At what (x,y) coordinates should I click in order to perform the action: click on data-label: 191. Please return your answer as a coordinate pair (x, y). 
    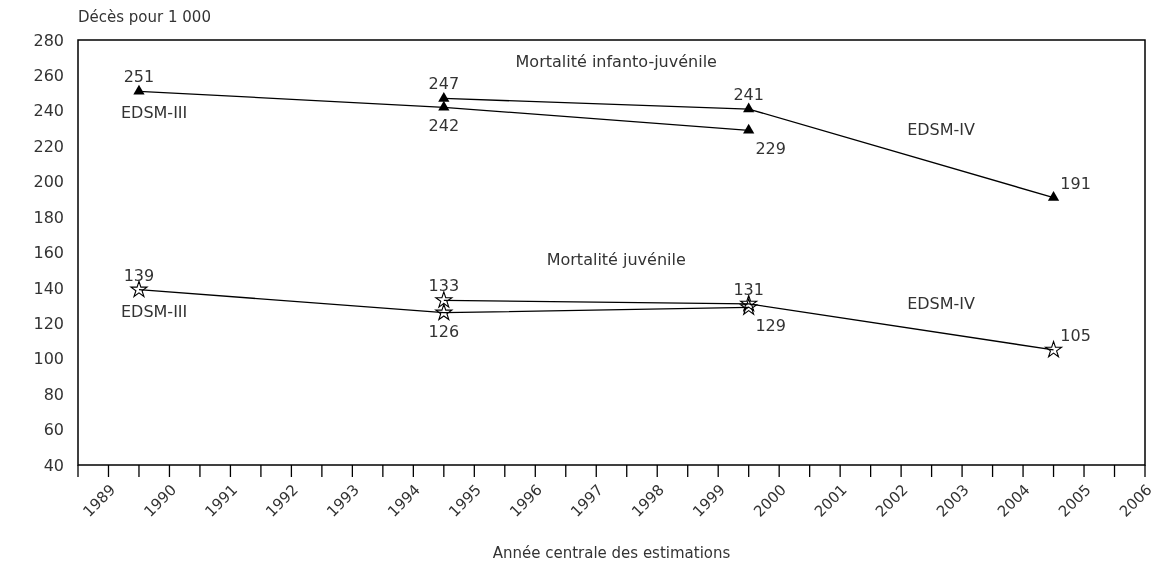
    Looking at the image, I should click on (1075, 183).